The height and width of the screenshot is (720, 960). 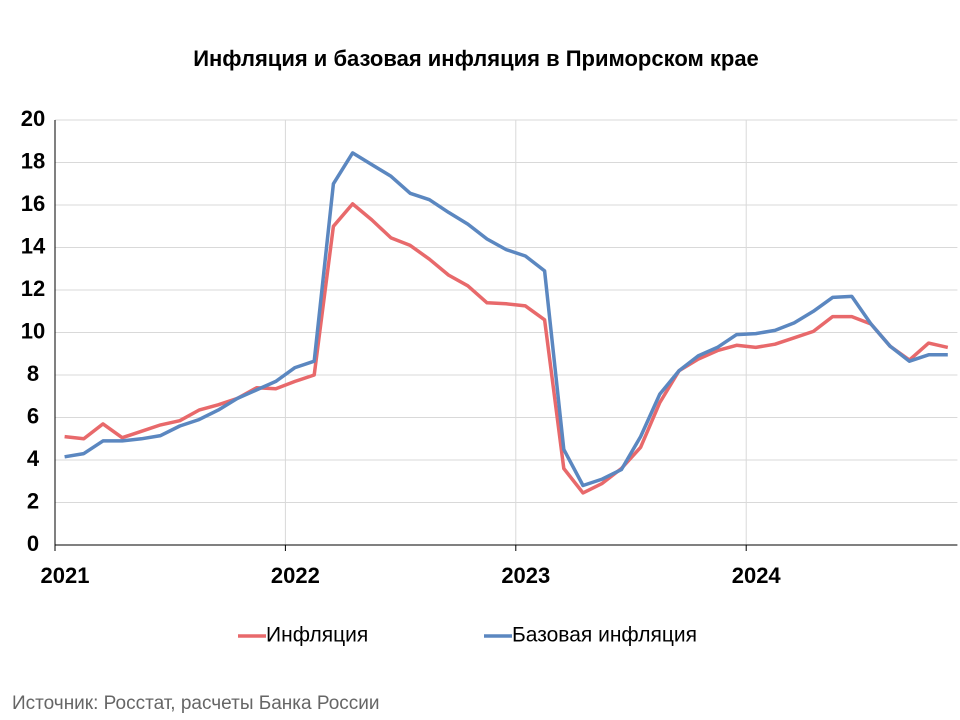 I want to click on y-tick-label: 4, so click(x=33, y=458).